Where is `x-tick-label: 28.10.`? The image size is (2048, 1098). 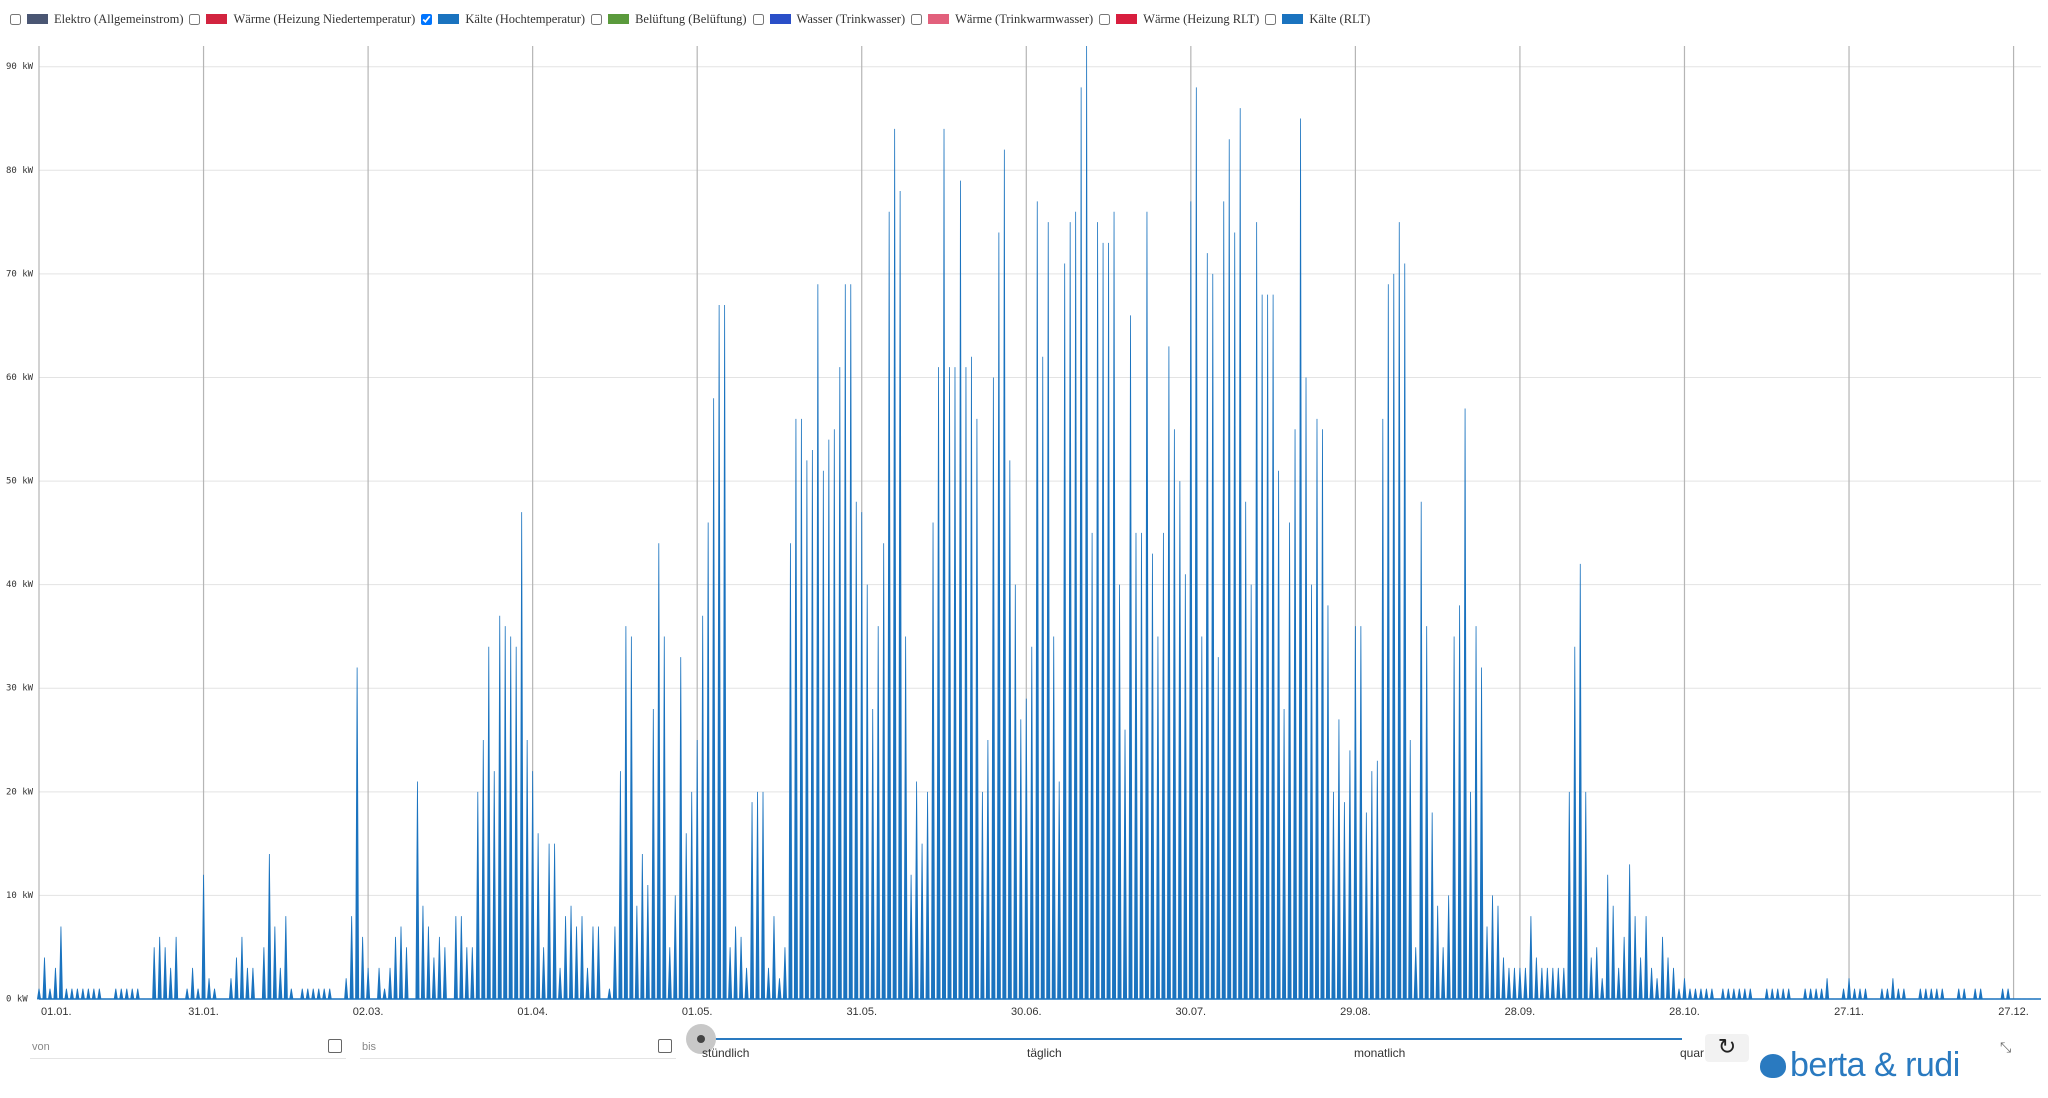 x-tick-label: 28.10. is located at coordinates (1684, 1012).